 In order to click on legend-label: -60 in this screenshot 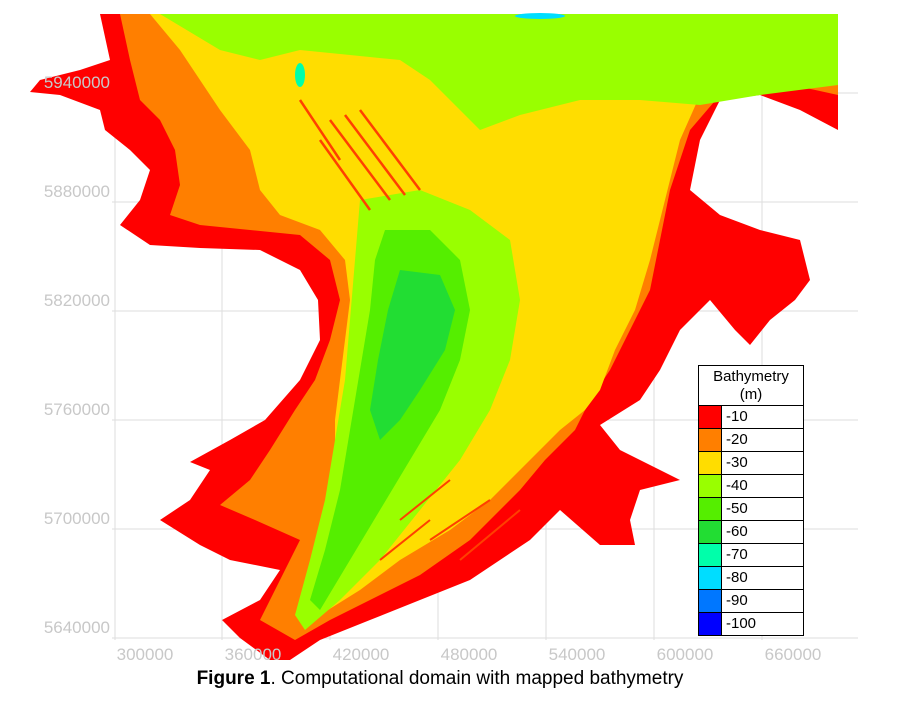, I will do `click(737, 531)`.